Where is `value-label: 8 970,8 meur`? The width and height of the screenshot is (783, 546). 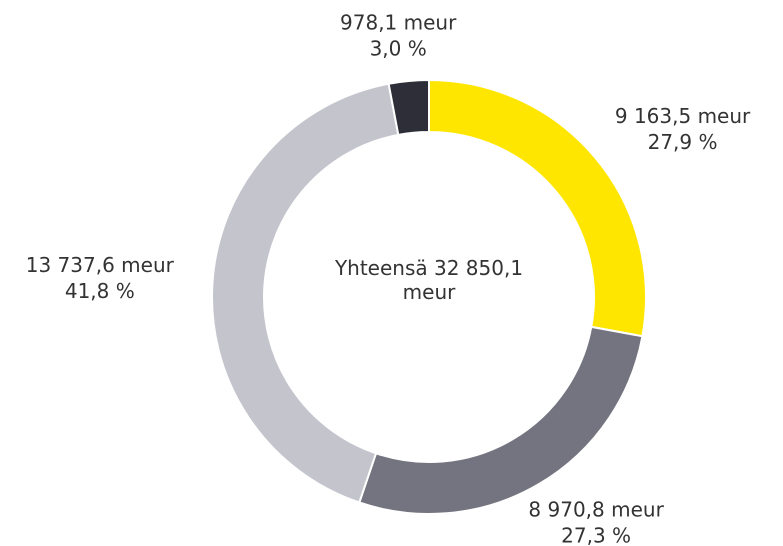 value-label: 8 970,8 meur is located at coordinates (596, 509).